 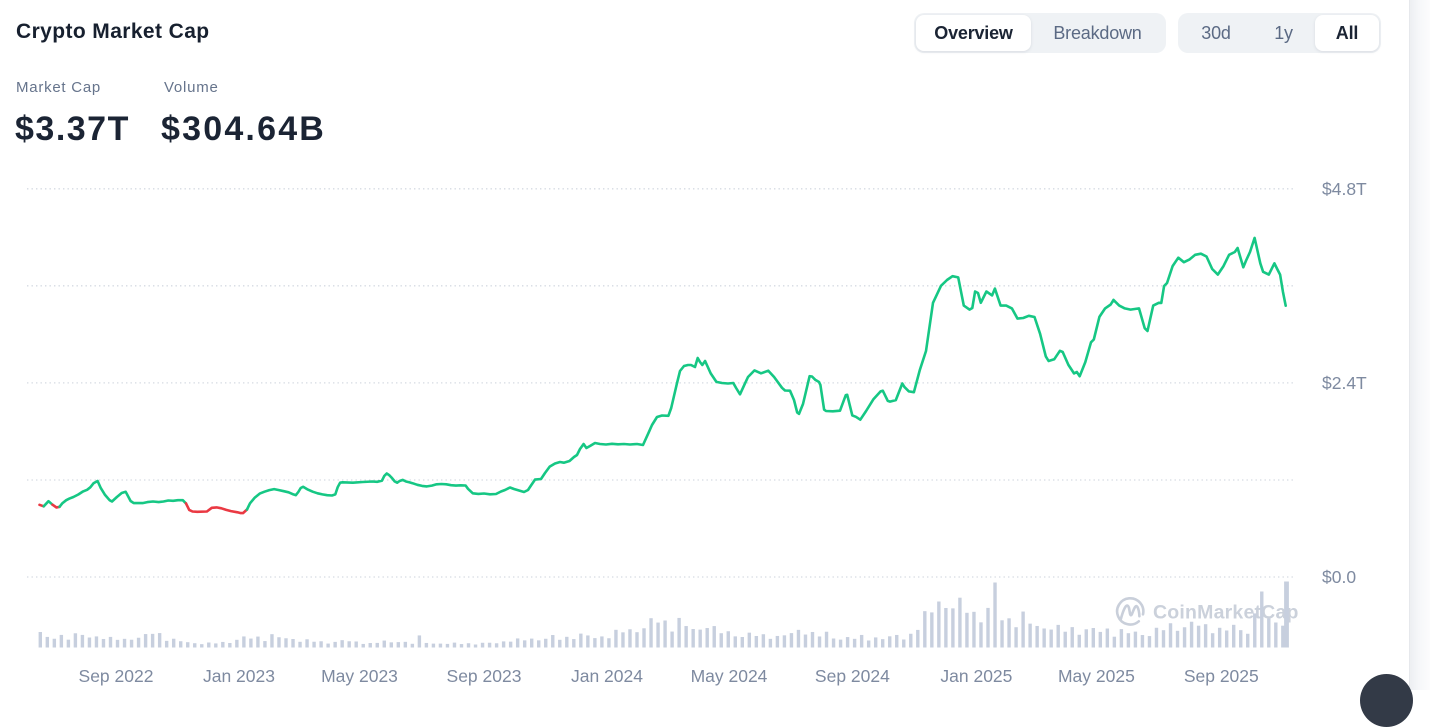 What do you see at coordinates (1096, 676) in the screenshot?
I see `svg-text: May 2025` at bounding box center [1096, 676].